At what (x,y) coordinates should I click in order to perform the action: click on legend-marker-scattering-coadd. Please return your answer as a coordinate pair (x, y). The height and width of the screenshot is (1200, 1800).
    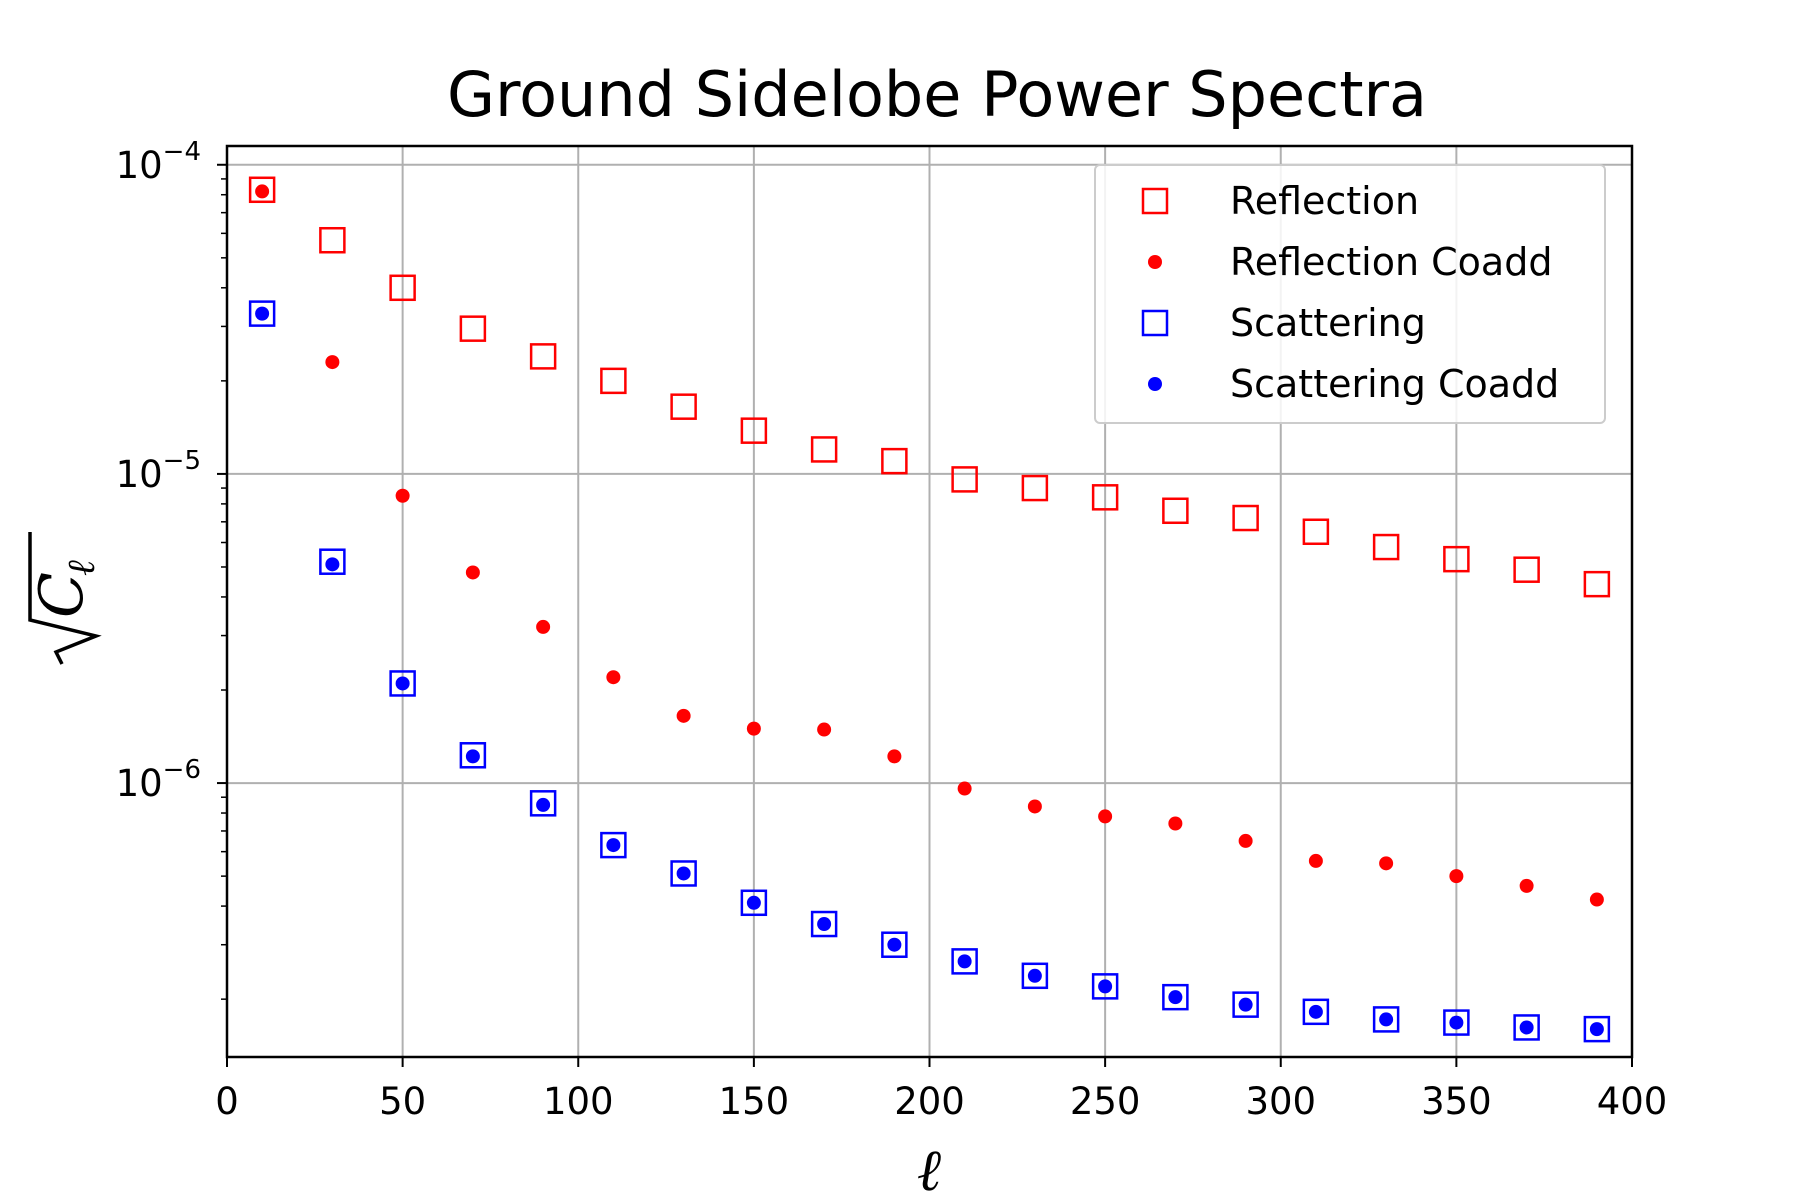
    Looking at the image, I should click on (1155, 384).